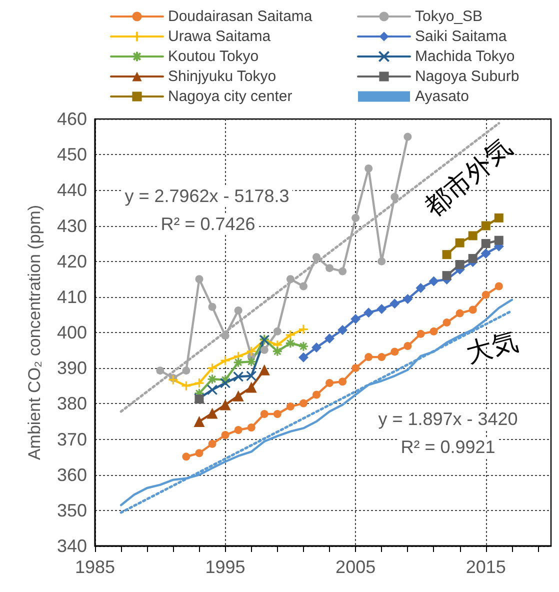  I want to click on x-tick-label: 1995, so click(225, 567).